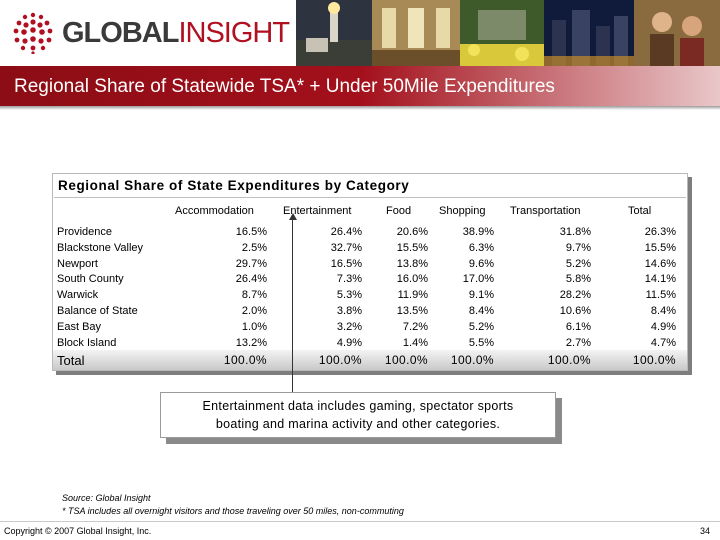 This screenshot has width=720, height=540. Describe the element at coordinates (640, 211) in the screenshot. I see `column-header-total: Total` at that location.